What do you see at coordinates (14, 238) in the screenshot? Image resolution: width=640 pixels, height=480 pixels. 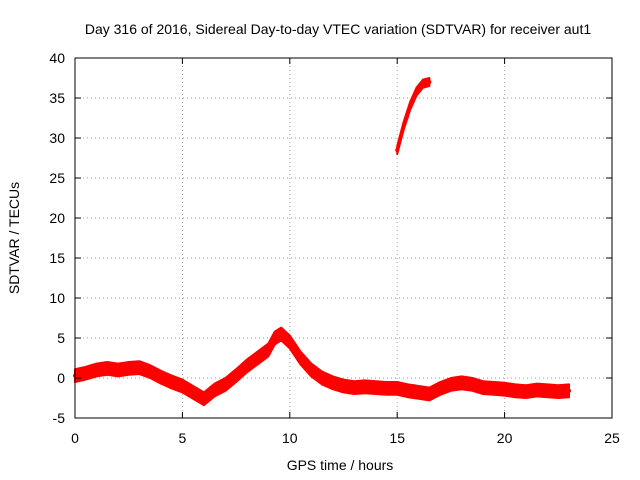 I see `y-axis-title: SDTVAR / TECUs` at bounding box center [14, 238].